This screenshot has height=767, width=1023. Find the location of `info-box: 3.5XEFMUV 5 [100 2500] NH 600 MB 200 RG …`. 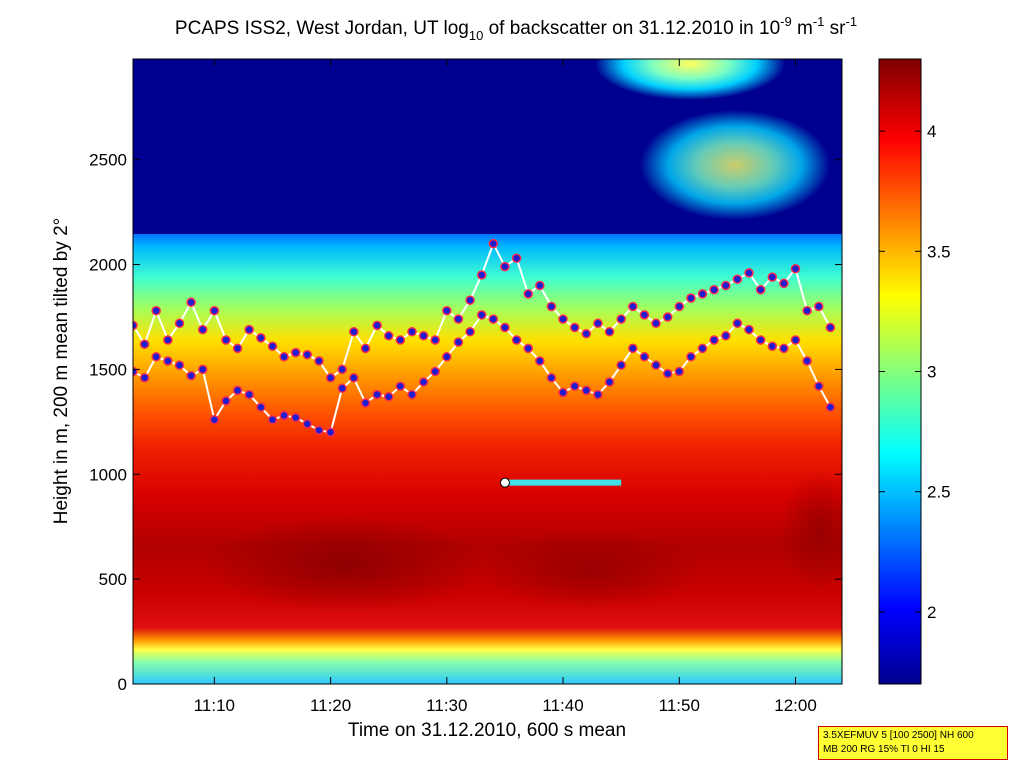

info-box: 3.5XEFMUV 5 [100 2500] NH 600 MB 200 RG … is located at coordinates (913, 743).